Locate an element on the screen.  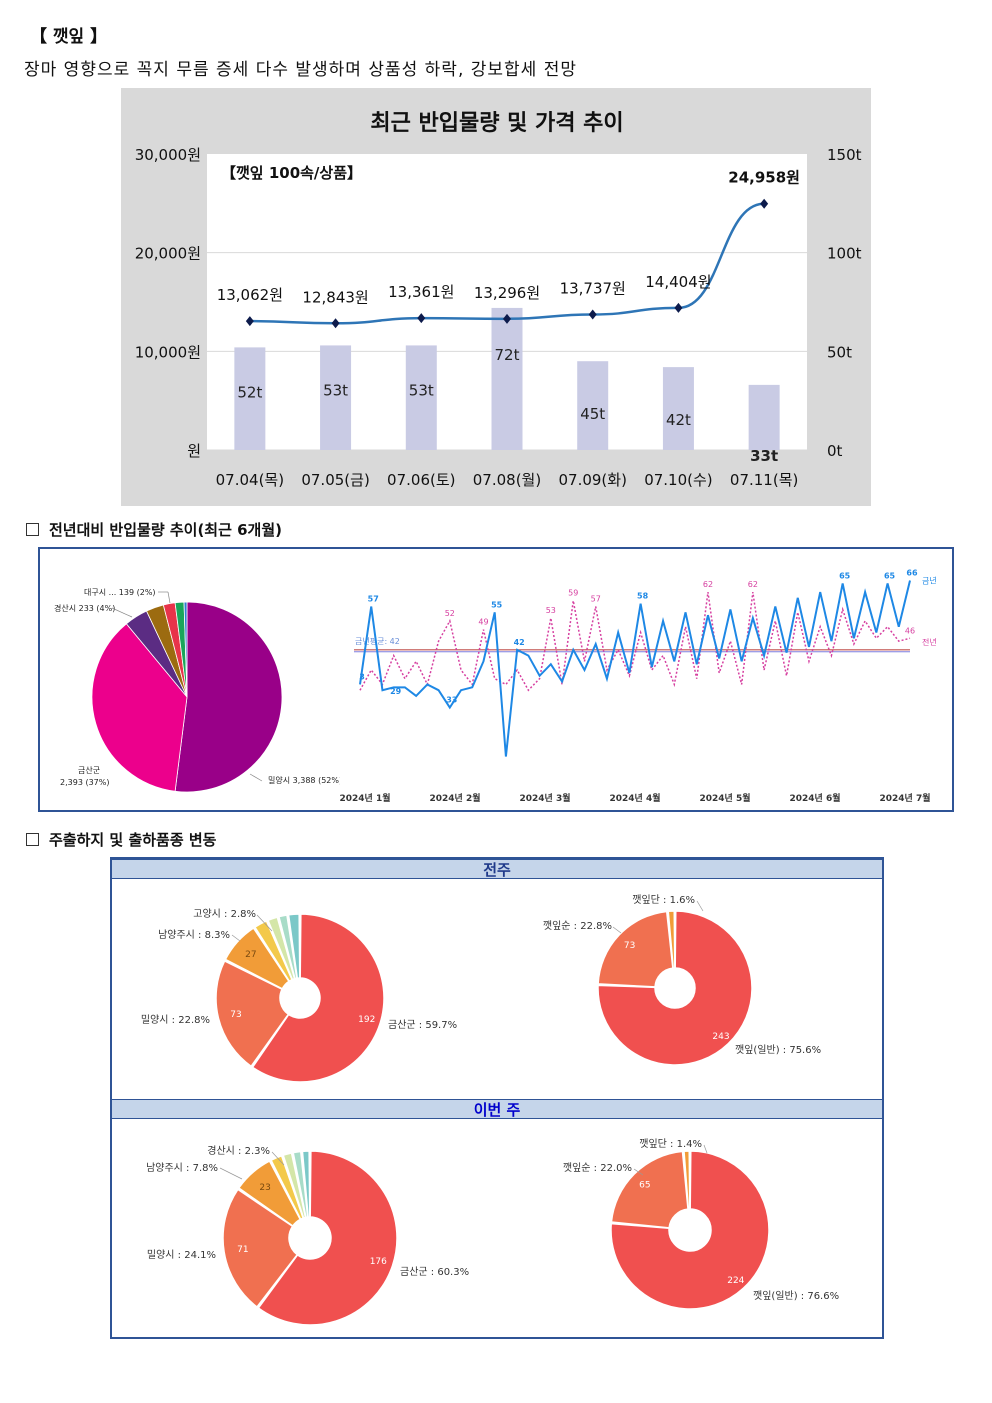
point-label-this-year: 66 is located at coordinates (912, 573).